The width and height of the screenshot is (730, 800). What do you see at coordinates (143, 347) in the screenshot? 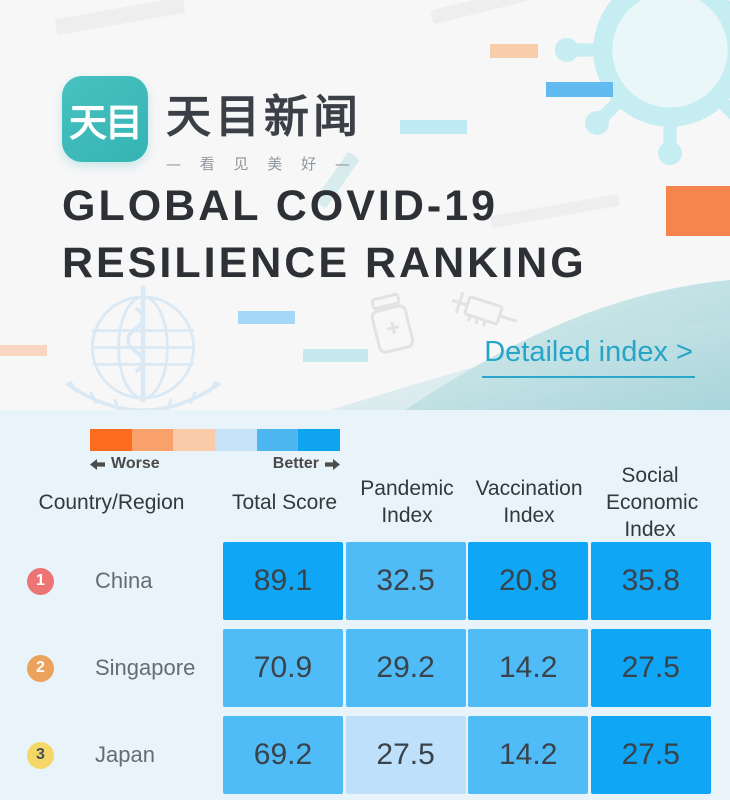
I see `who-emblem-watermark` at bounding box center [143, 347].